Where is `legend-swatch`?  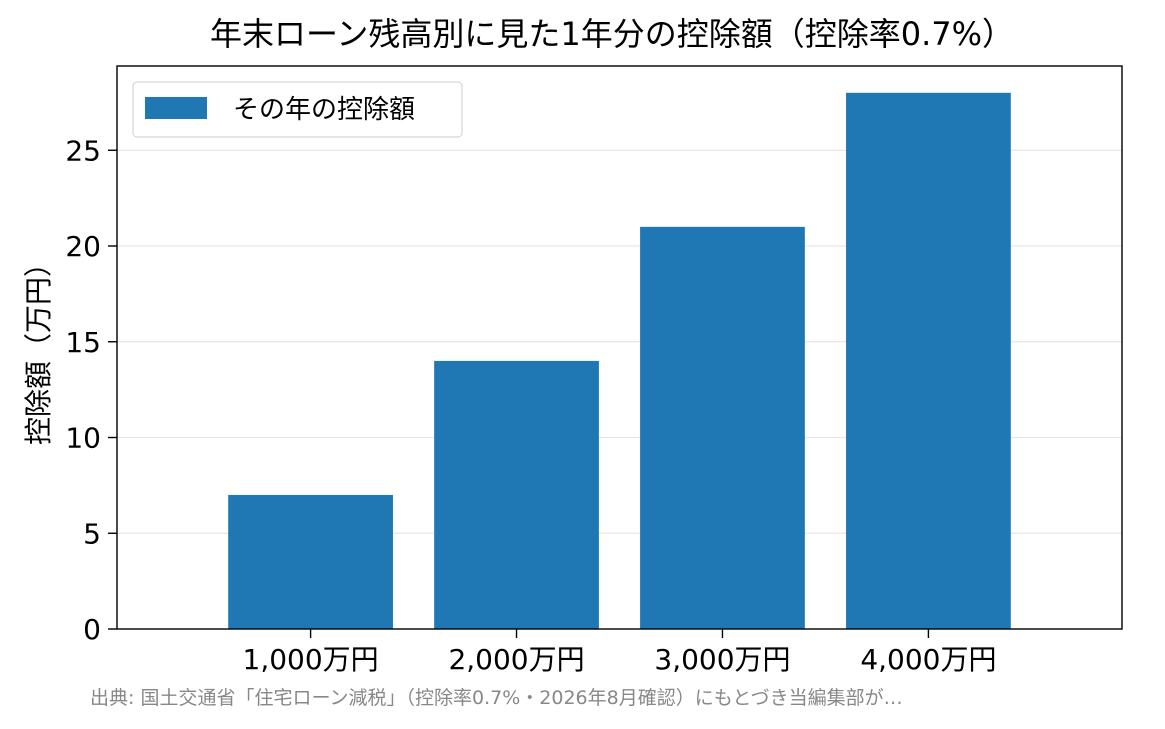 legend-swatch is located at coordinates (176, 108).